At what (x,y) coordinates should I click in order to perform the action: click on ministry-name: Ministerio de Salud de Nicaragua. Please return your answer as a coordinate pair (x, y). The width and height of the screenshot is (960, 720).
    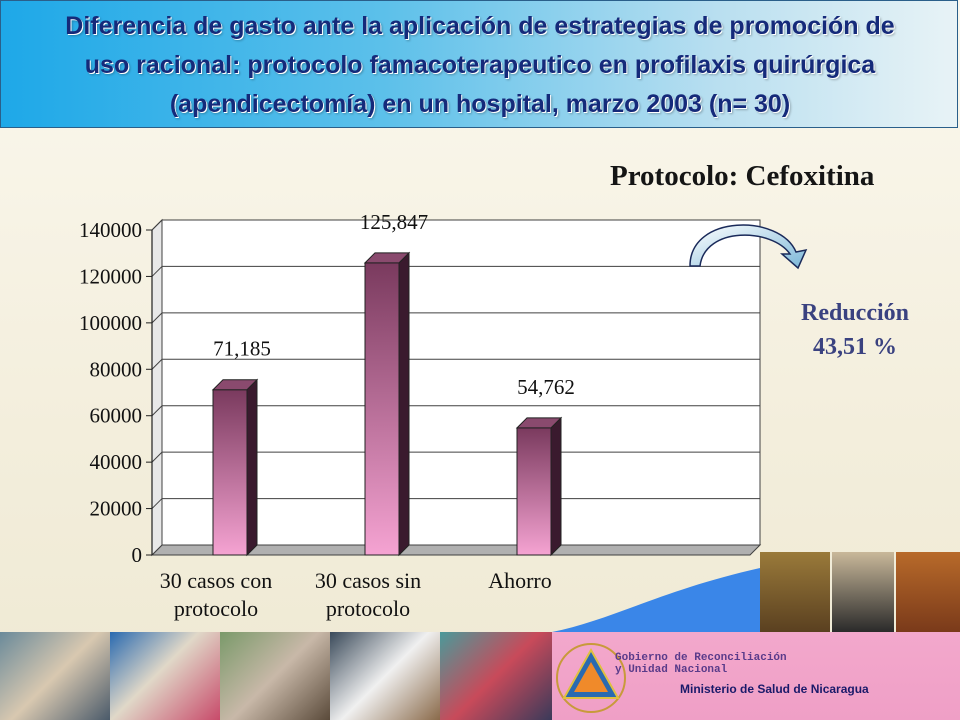
    Looking at the image, I should click on (774, 689).